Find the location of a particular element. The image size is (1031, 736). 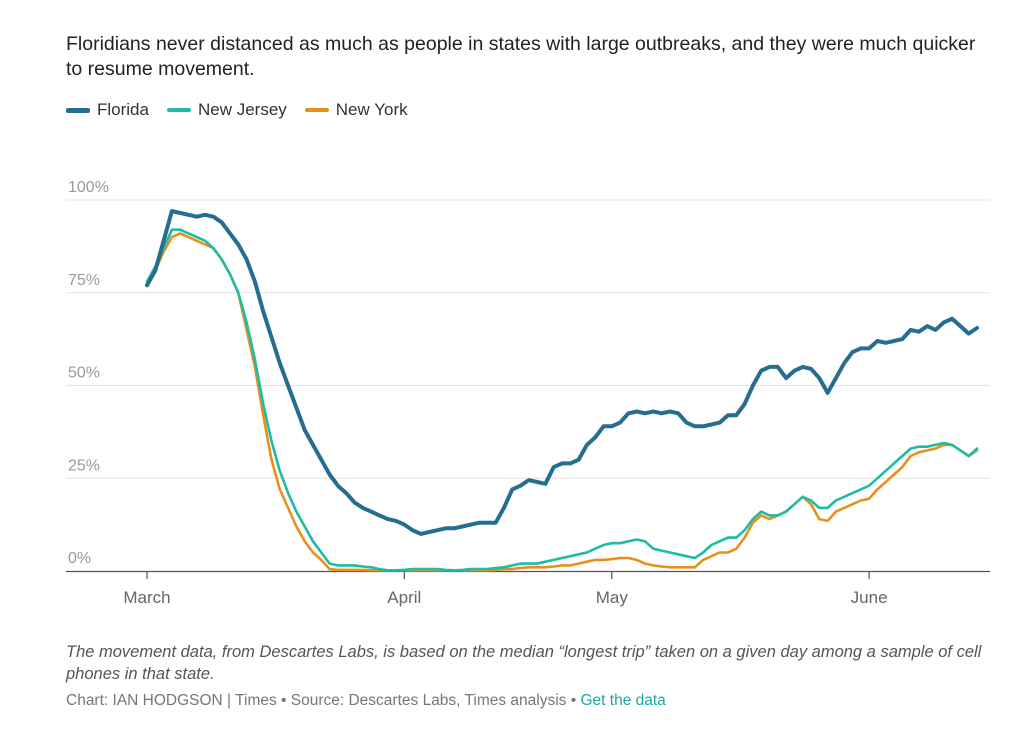

y-tick-label: 75% is located at coordinates (84, 280).